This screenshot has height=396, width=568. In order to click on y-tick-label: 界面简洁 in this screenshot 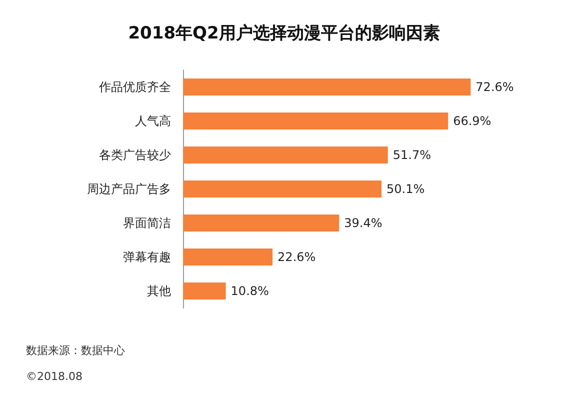, I will do `click(147, 223)`.